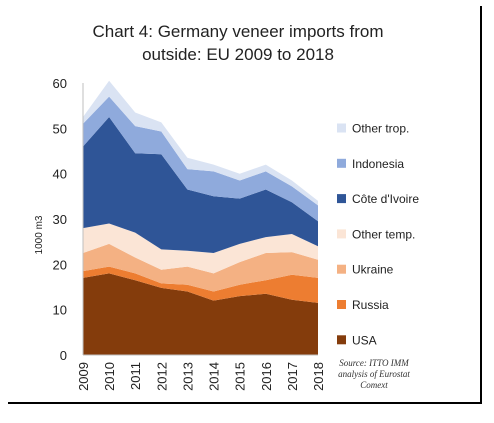 The width and height of the screenshot is (494, 423). I want to click on x-tick-label: 2012, so click(161, 376).